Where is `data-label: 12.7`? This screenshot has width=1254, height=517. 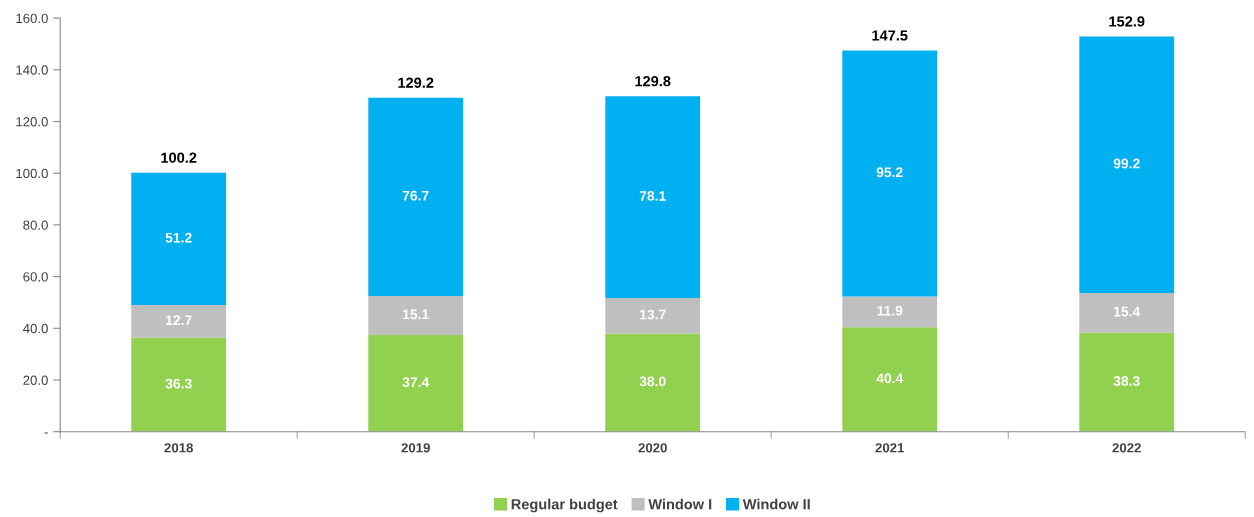
data-label: 12.7 is located at coordinates (179, 320).